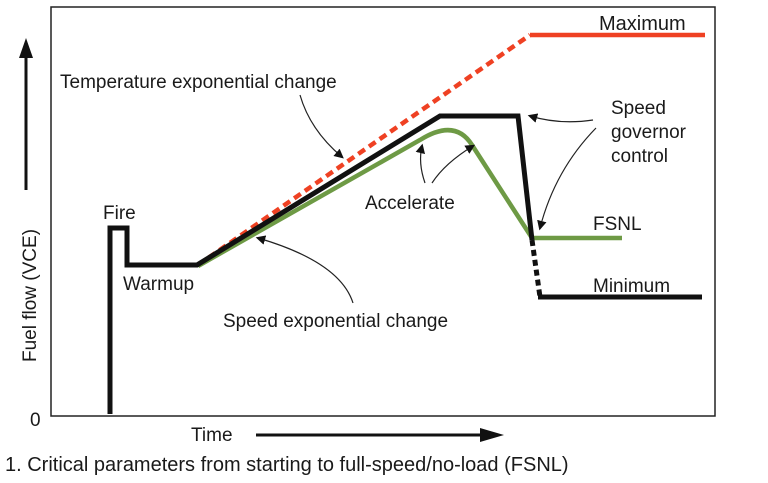 This screenshot has width=768, height=483. What do you see at coordinates (638, 108) in the screenshot?
I see `label-governor-1: Speed` at bounding box center [638, 108].